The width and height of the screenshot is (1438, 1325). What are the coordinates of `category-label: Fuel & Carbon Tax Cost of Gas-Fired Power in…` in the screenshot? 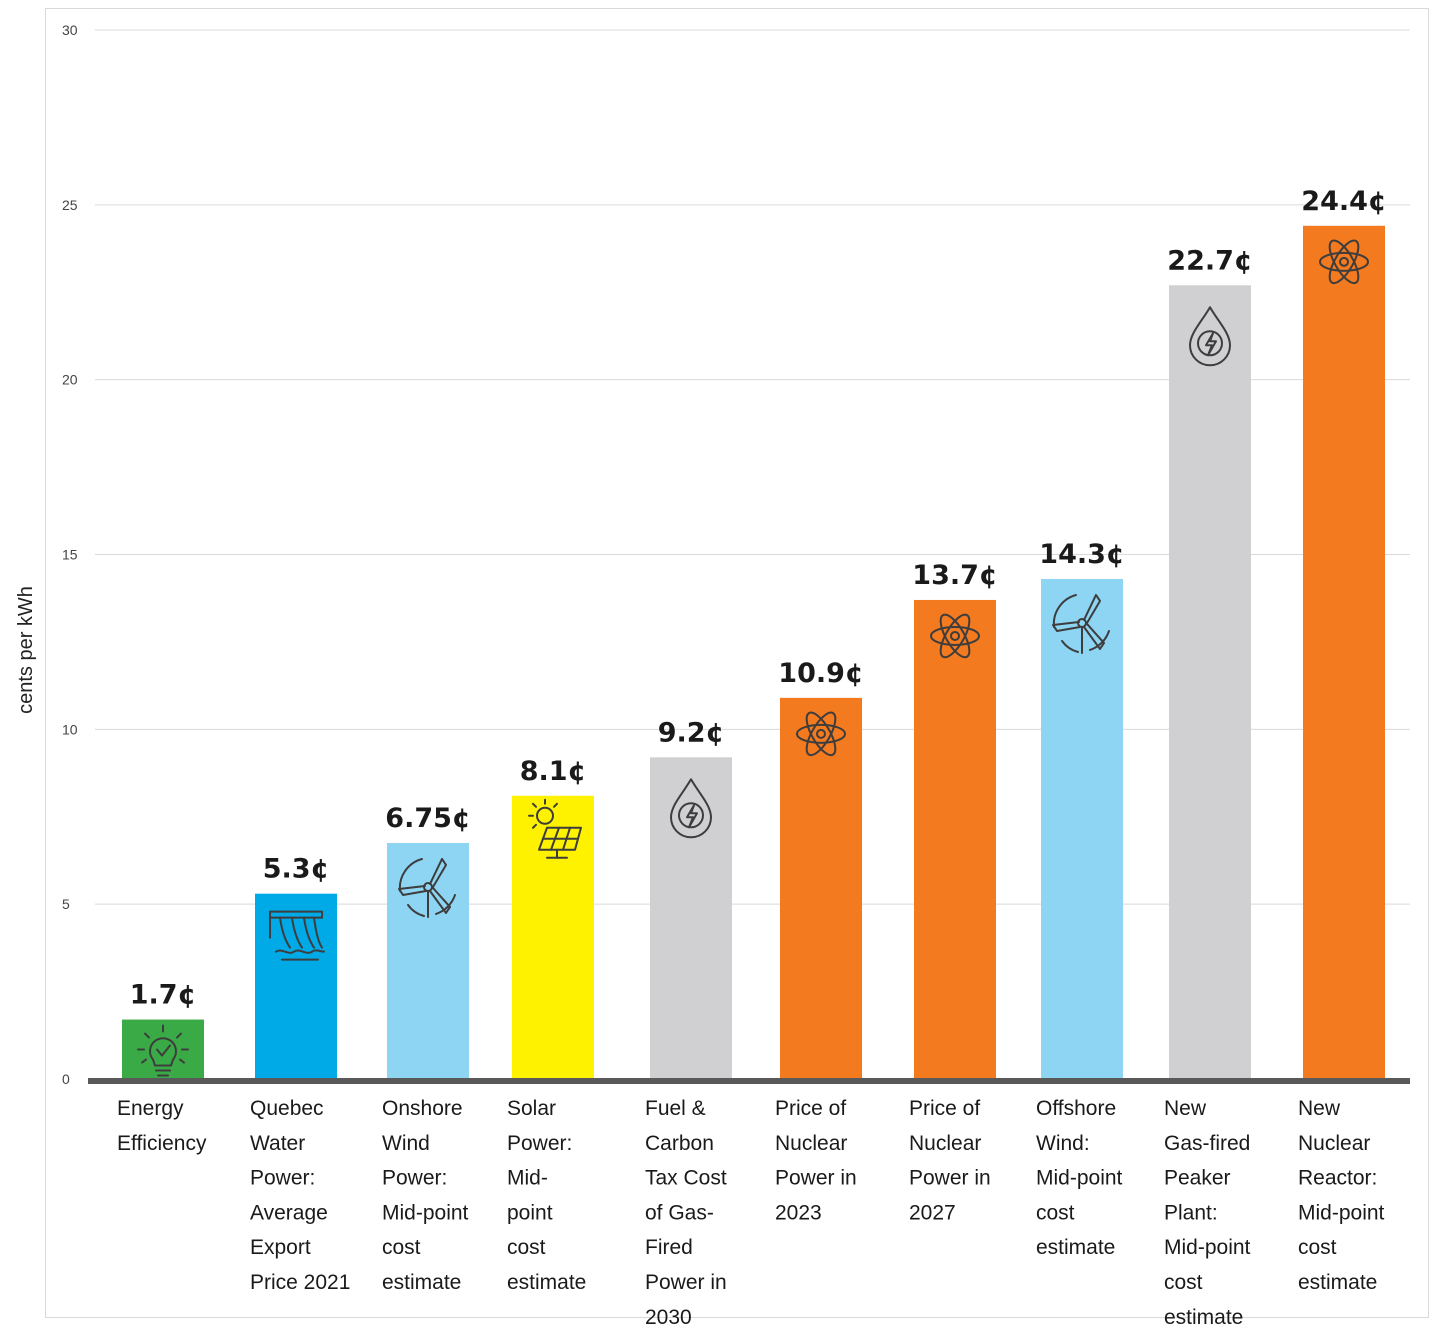 It's located at (686, 1211).